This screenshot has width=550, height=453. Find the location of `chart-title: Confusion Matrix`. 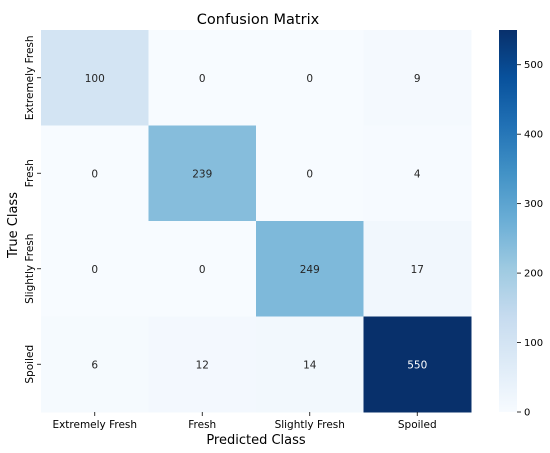

chart-title: Confusion Matrix is located at coordinates (258, 20).